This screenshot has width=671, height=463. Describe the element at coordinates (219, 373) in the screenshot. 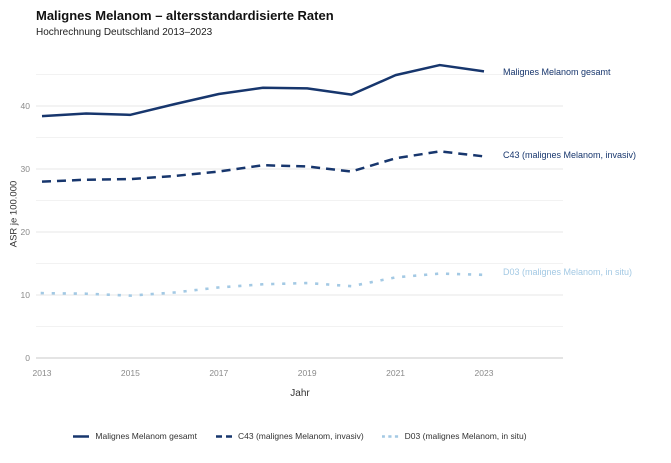

I see `x-tick-label: 2017` at that location.